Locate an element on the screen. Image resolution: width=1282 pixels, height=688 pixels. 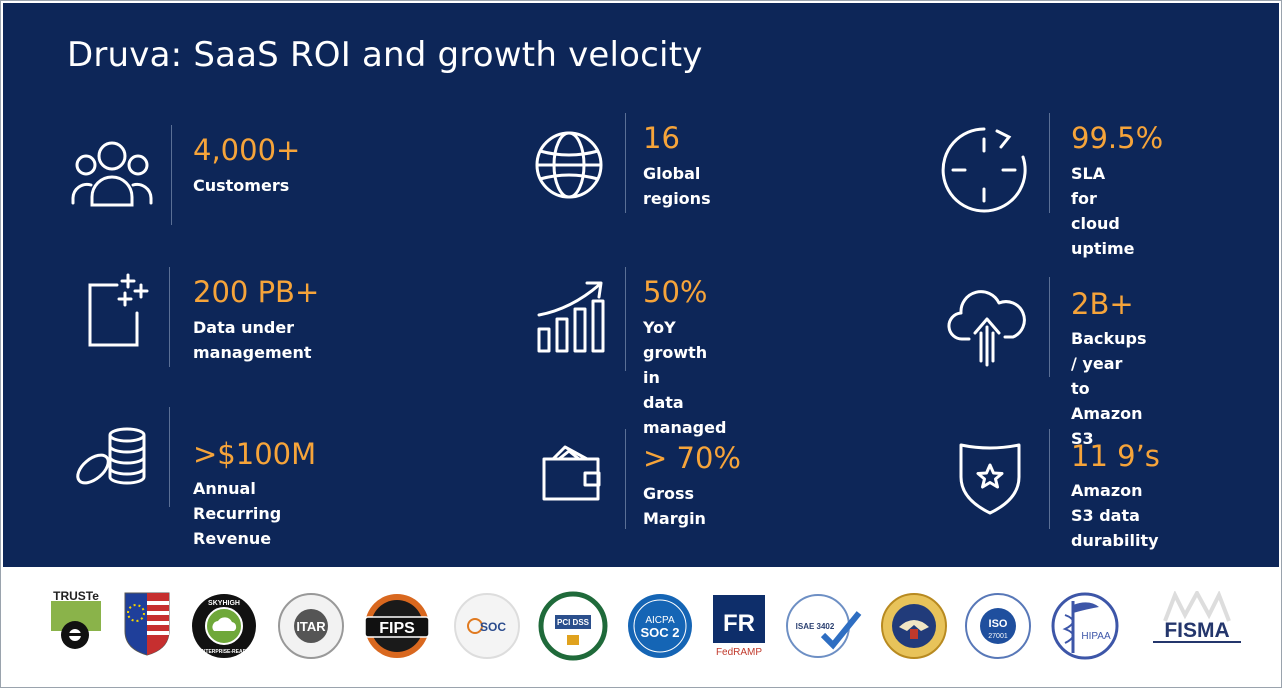
stat-value: 11 9’s is located at coordinates (1115, 456).